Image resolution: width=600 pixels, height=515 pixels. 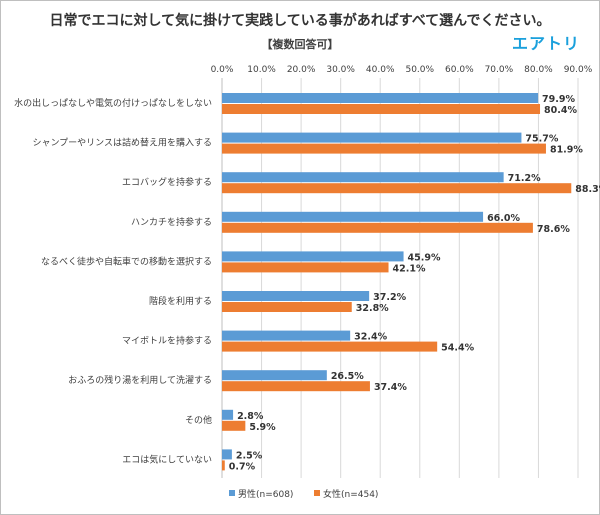 What do you see at coordinates (524, 178) in the screenshot?
I see `data-label: 71.2%` at bounding box center [524, 178].